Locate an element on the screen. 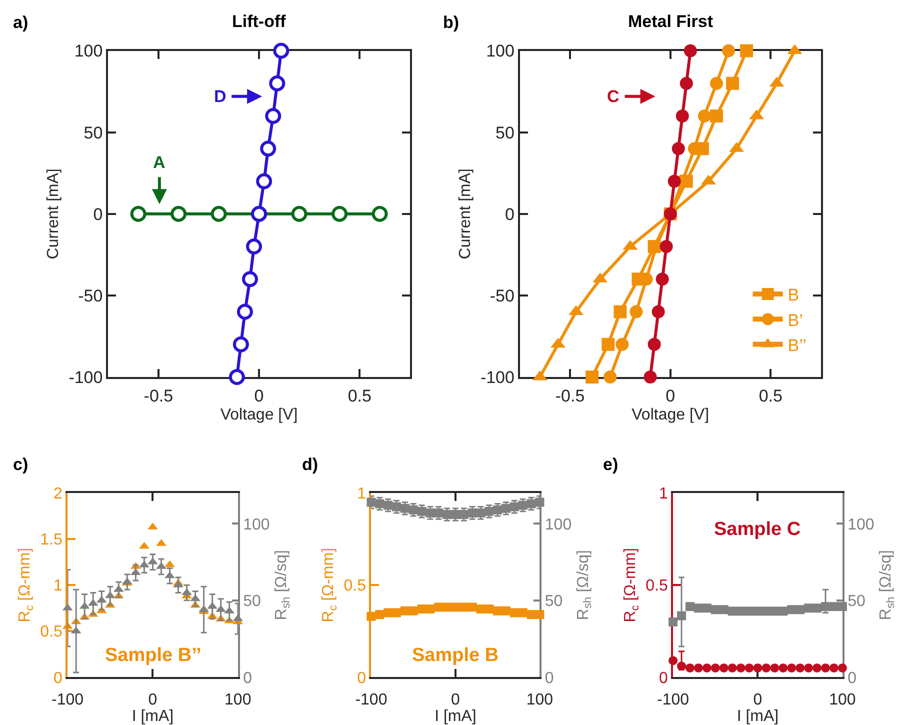 This screenshot has width=901, height=725. annotation: C is located at coordinates (613, 96).